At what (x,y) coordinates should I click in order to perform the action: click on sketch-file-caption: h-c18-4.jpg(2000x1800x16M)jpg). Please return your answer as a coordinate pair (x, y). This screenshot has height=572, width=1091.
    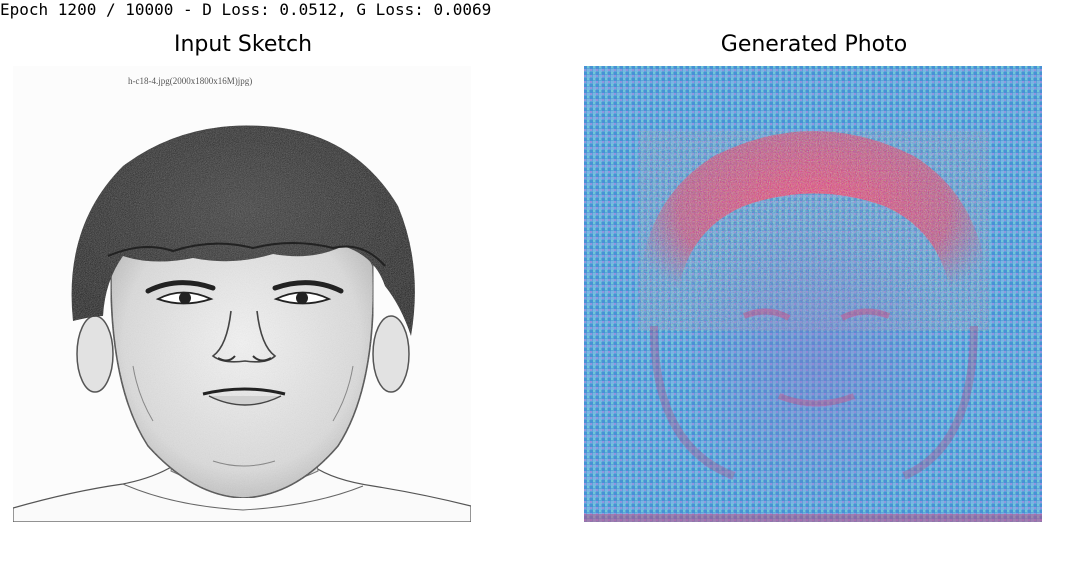
    Looking at the image, I should click on (190, 81).